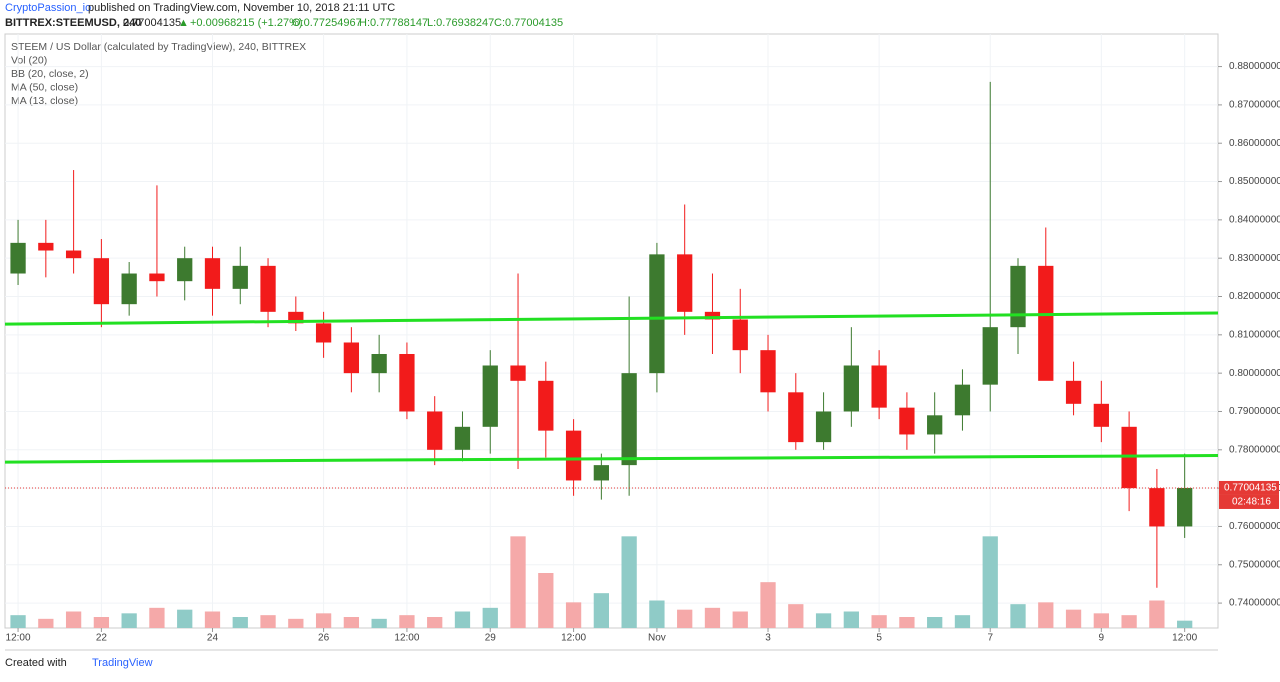 Image resolution: width=1280 pixels, height=682 pixels. Describe the element at coordinates (44, 87) in the screenshot. I see `legend-entry: MA (50, close)` at that location.